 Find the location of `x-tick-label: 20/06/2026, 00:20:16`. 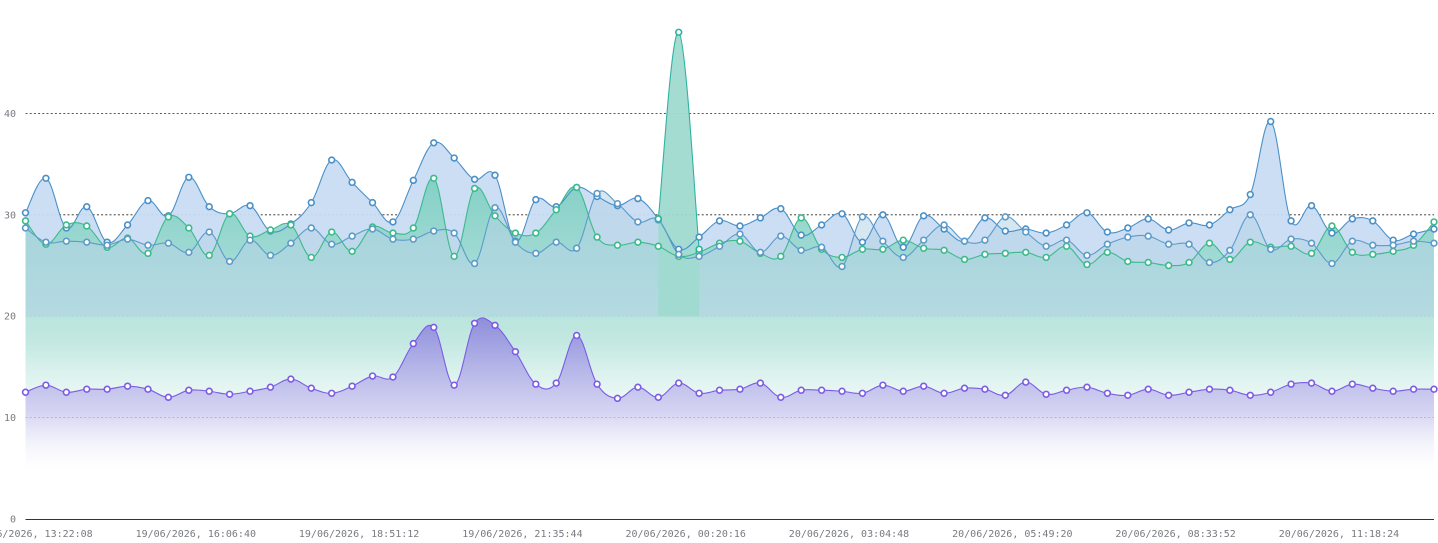

x-tick-label: 20/06/2026, 00:20:16 is located at coordinates (686, 534).